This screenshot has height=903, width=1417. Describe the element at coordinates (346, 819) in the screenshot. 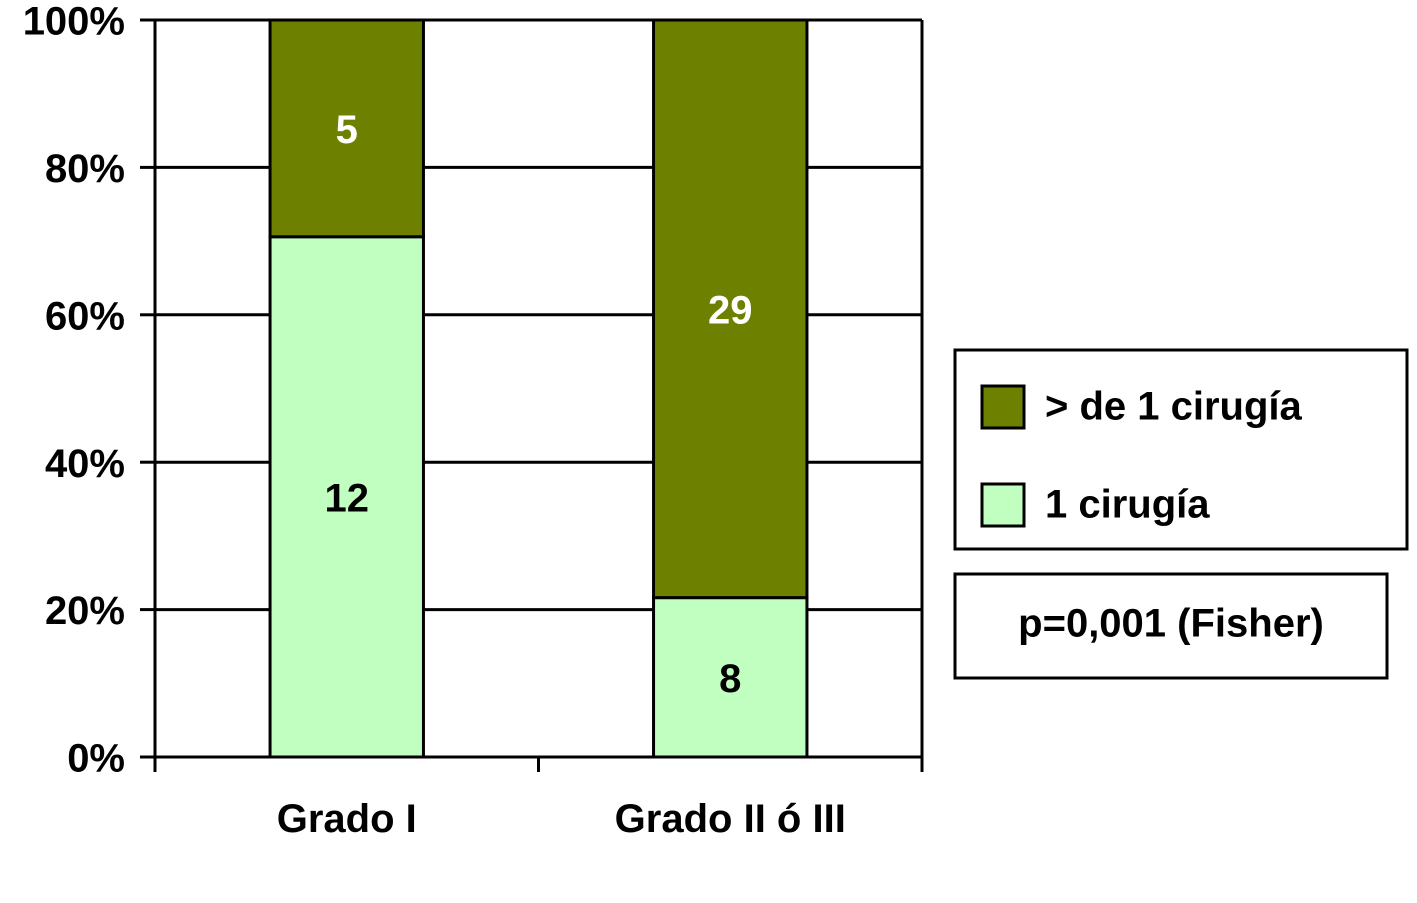

I see `x-tick-label: Grado I` at that location.